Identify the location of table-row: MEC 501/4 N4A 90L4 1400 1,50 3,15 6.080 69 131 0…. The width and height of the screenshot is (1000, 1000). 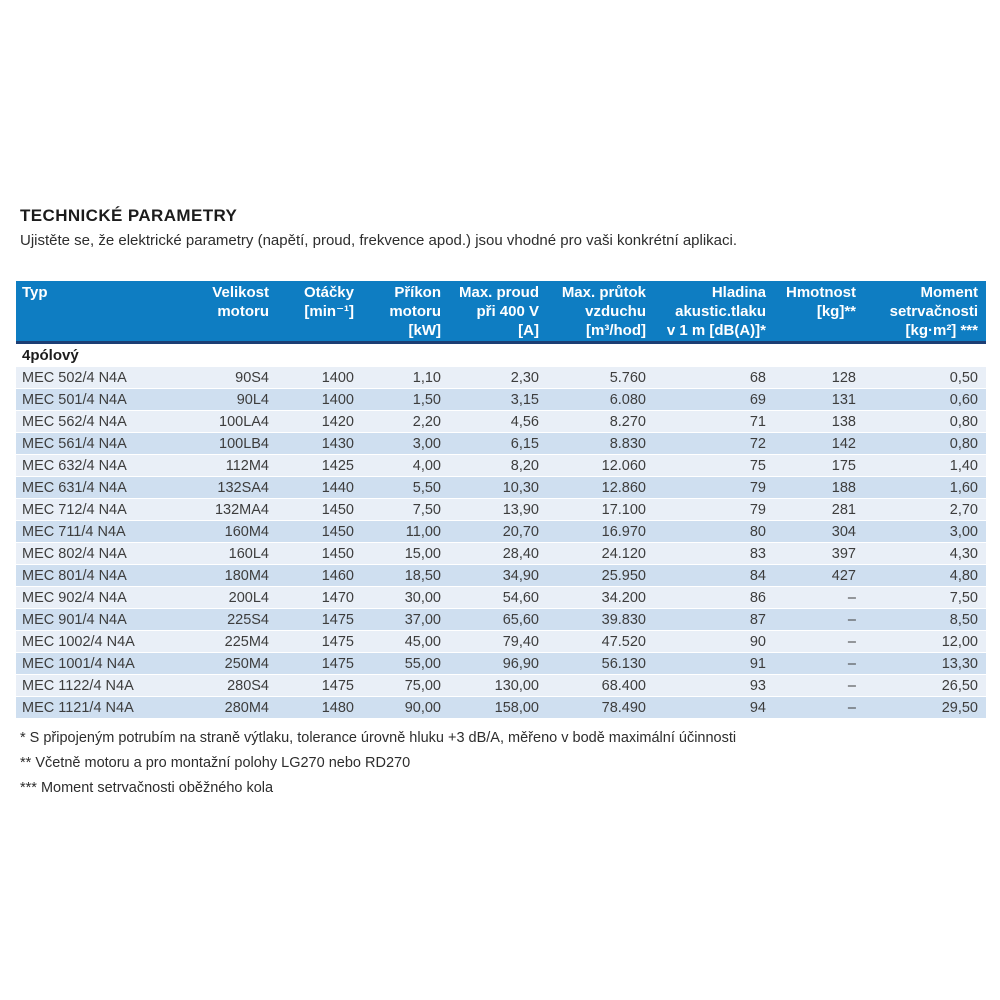
(501, 399).